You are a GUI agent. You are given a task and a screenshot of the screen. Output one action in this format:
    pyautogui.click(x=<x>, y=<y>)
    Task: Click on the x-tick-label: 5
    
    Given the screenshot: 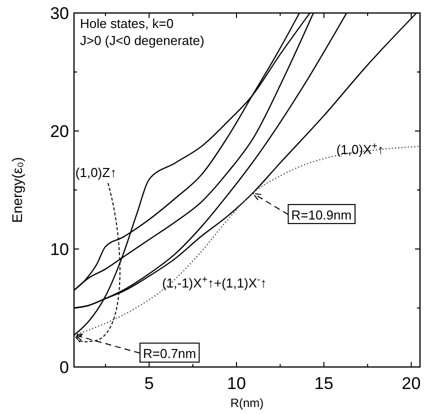 What is the action you would take?
    pyautogui.click(x=149, y=383)
    